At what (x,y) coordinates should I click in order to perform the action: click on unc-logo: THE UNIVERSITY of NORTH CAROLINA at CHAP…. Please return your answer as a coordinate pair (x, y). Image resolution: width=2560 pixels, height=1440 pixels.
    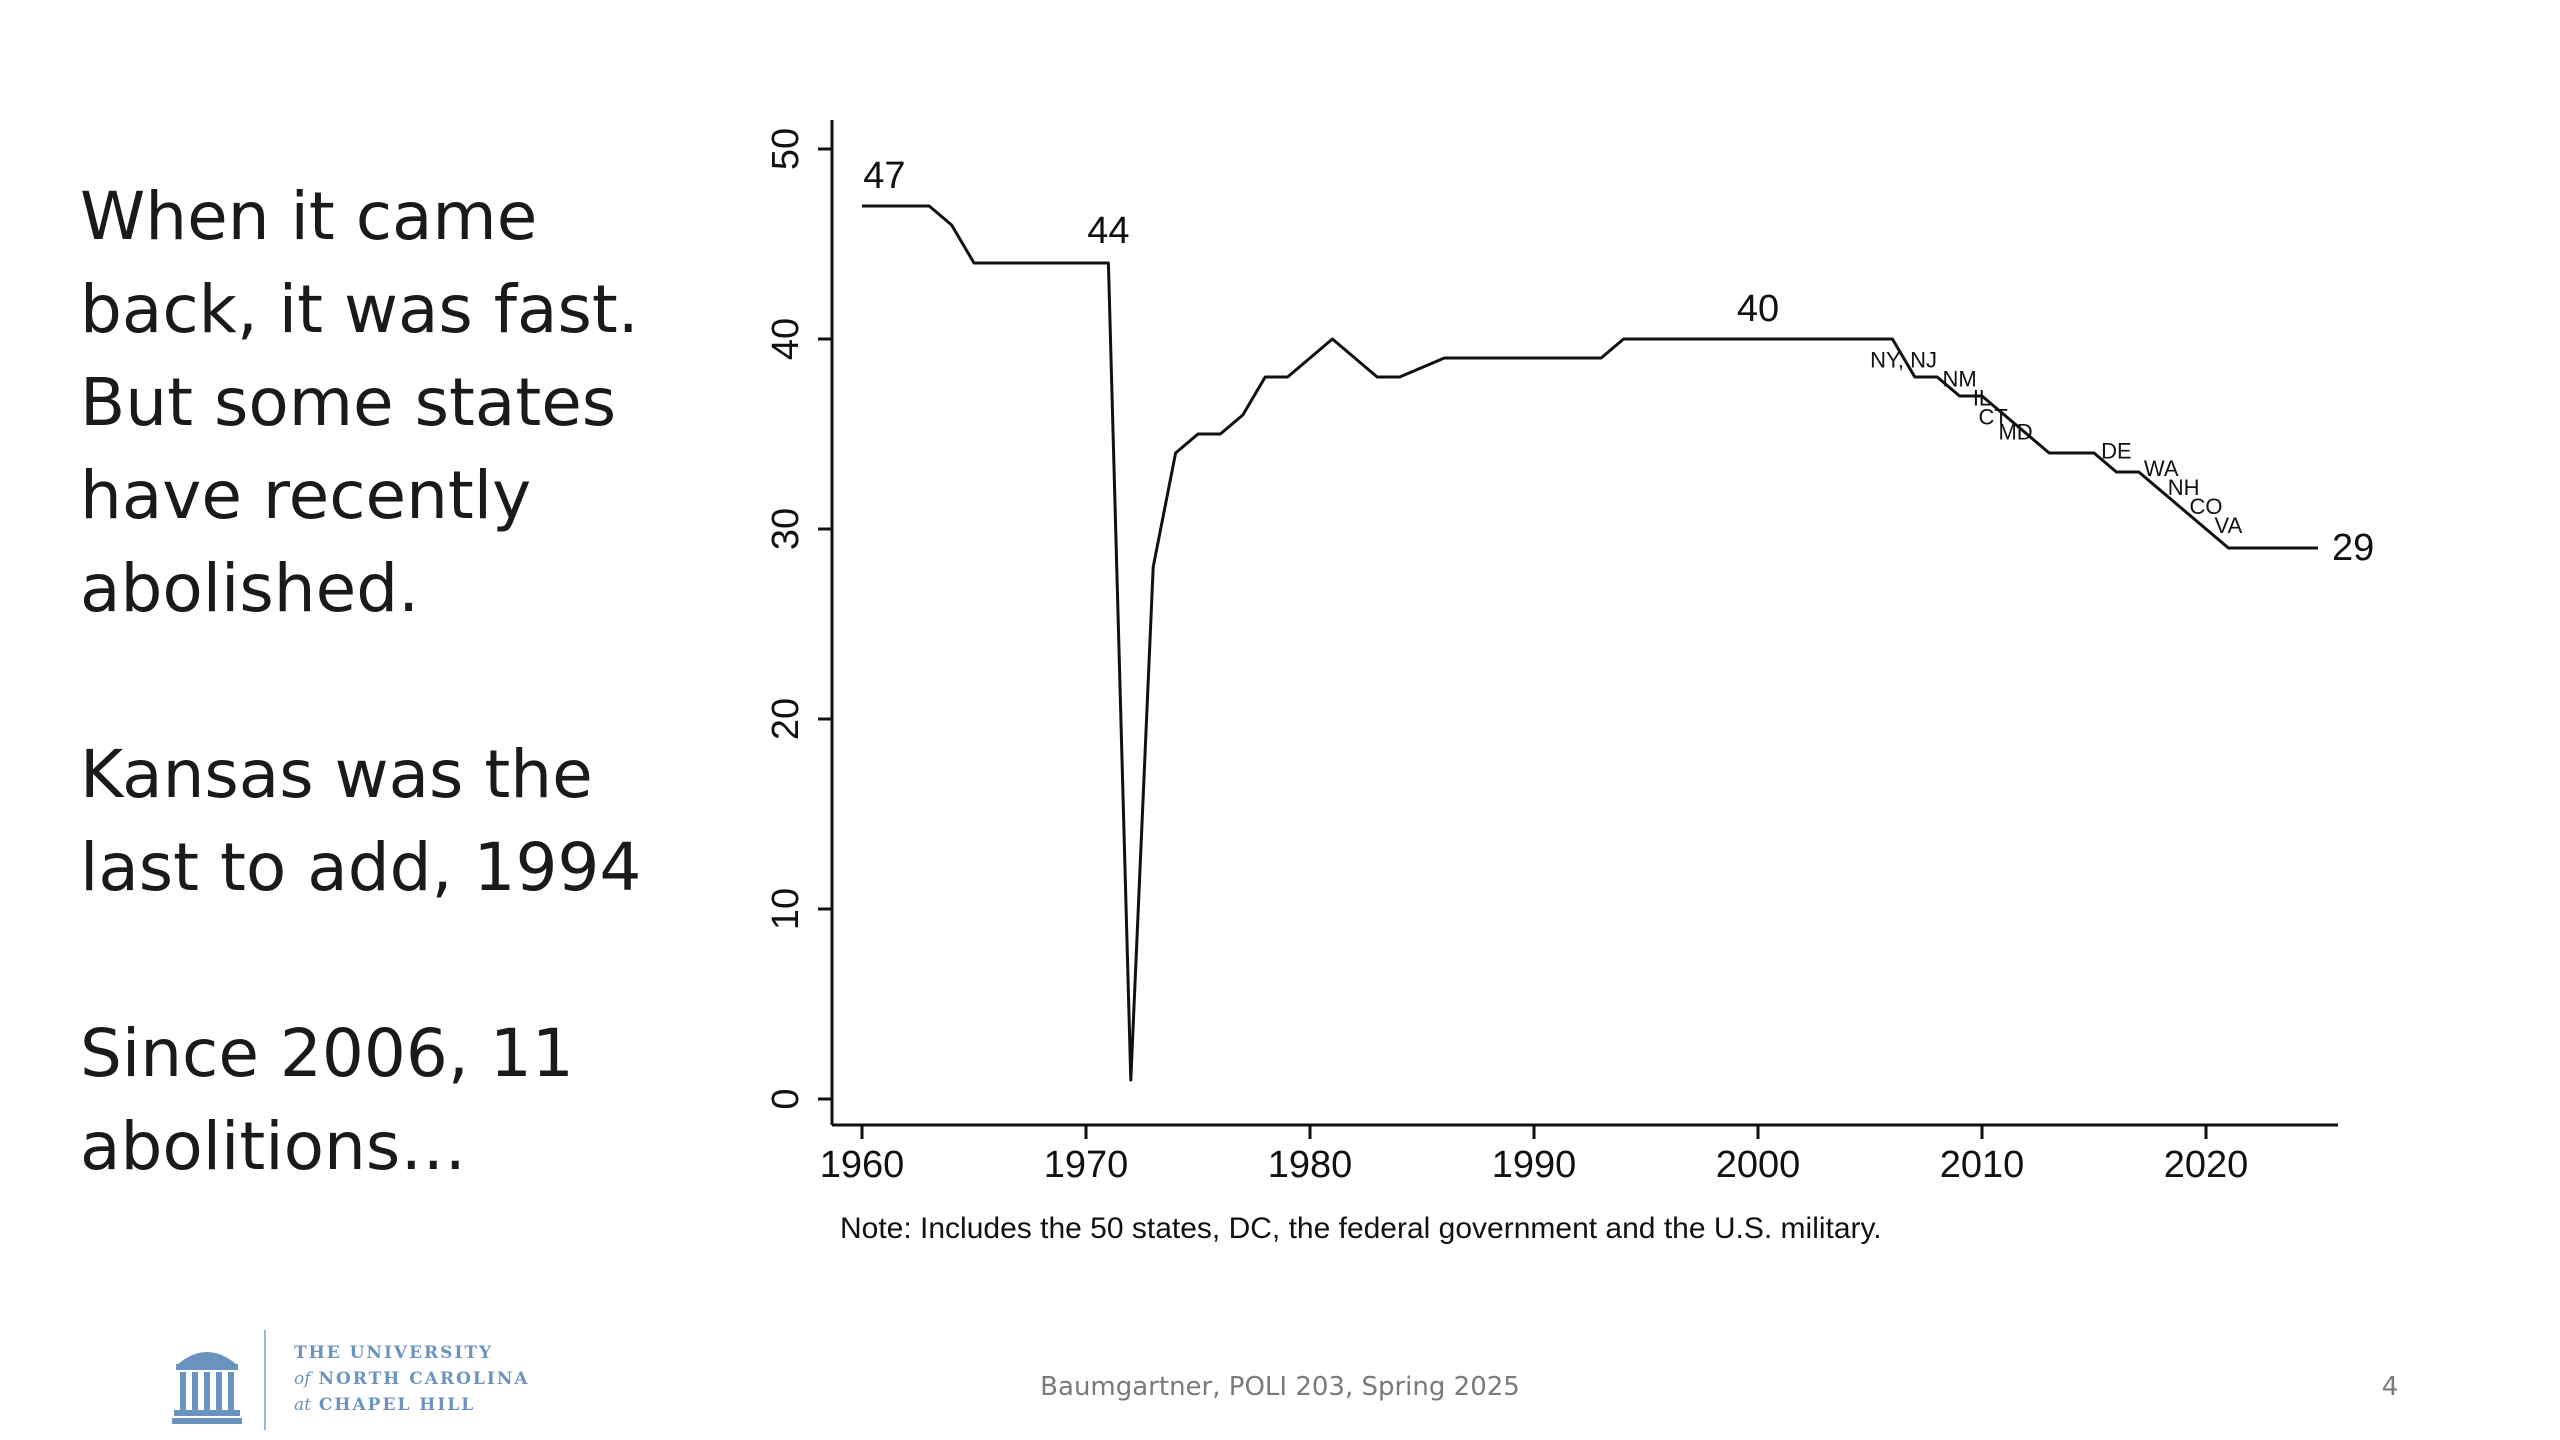
    Looking at the image, I should click on (362, 1380).